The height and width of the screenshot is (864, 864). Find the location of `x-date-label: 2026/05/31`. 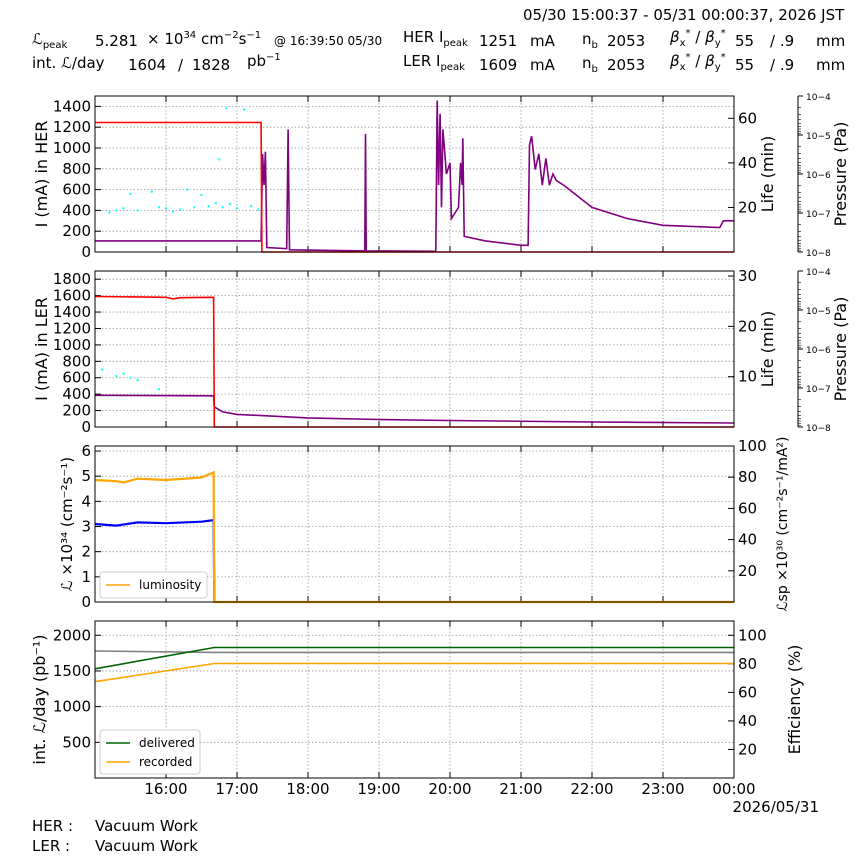

x-date-label: 2026/05/31 is located at coordinates (776, 807).